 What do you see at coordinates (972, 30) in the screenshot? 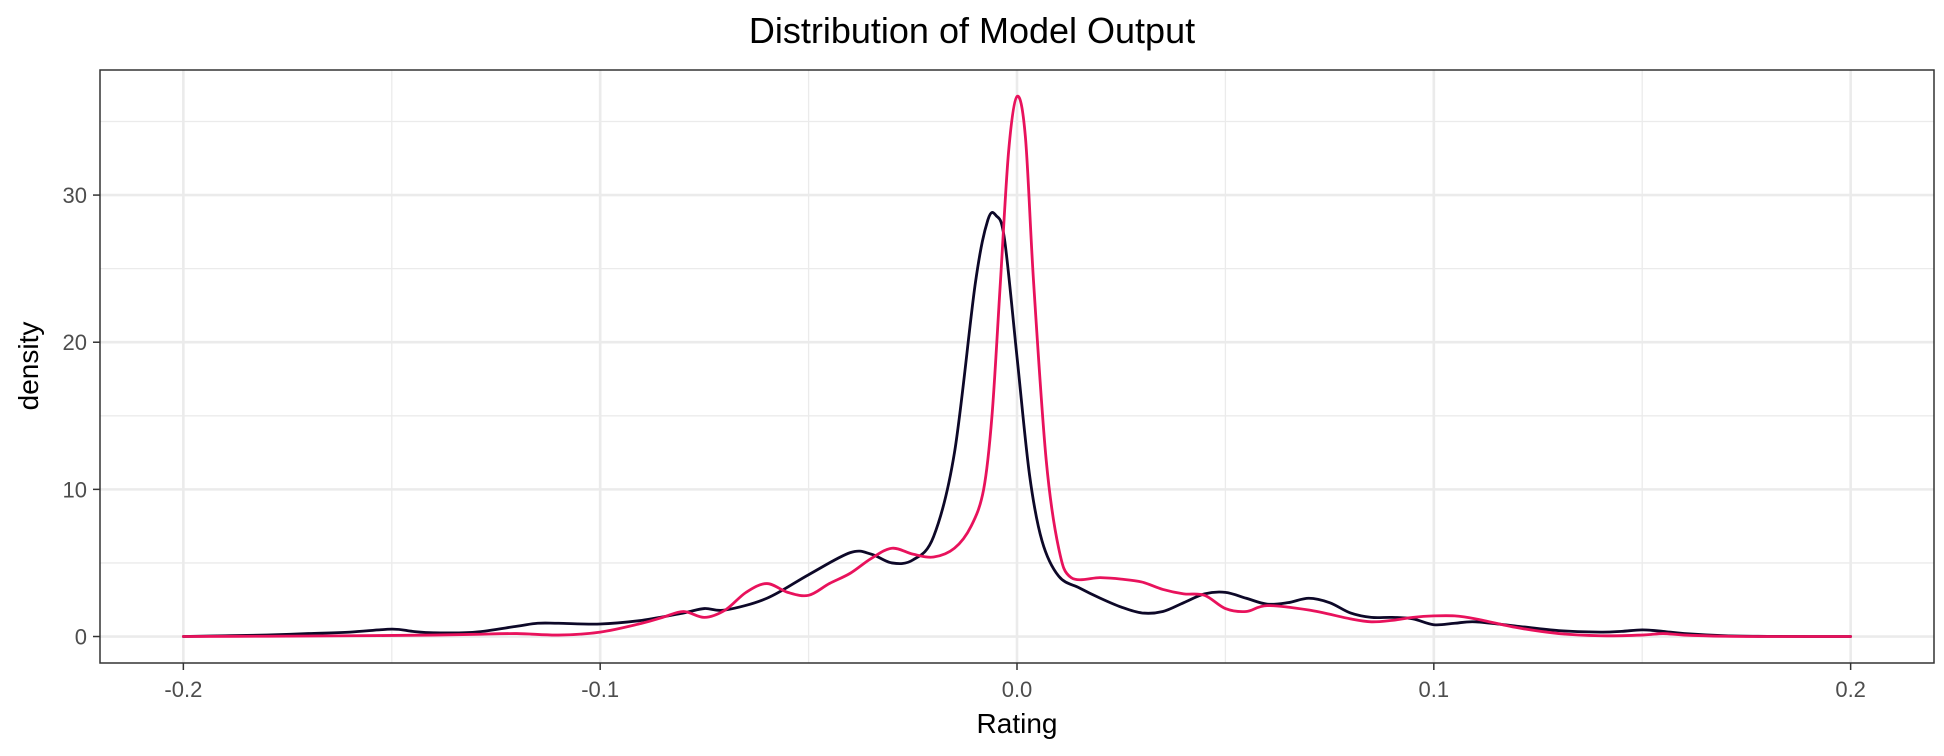
I see `chart-title: Distribution of Model Output` at bounding box center [972, 30].